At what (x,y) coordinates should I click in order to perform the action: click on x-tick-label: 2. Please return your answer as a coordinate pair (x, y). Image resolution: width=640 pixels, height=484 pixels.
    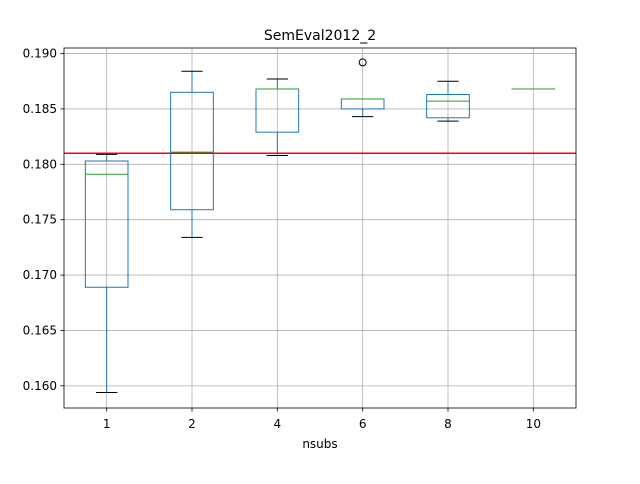
    Looking at the image, I should click on (192, 424).